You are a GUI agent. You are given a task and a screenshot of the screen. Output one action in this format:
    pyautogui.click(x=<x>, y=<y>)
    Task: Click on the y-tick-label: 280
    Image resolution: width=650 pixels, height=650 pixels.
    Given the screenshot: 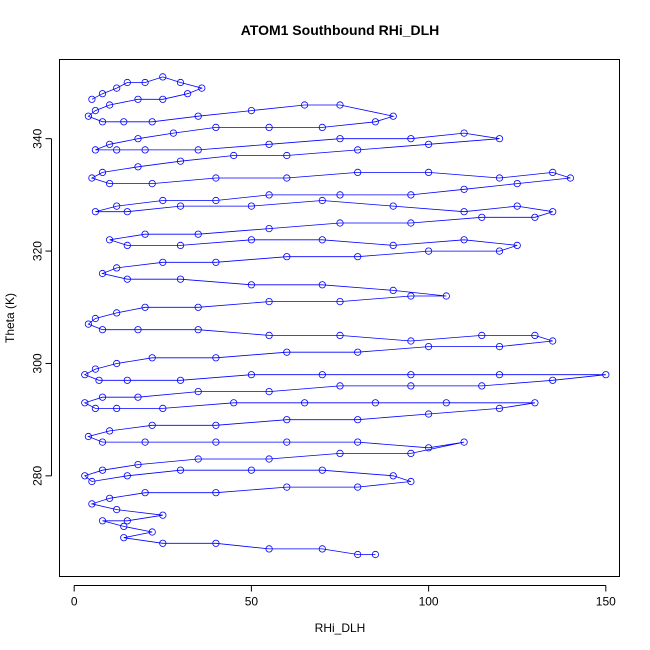 What is the action you would take?
    pyautogui.click(x=38, y=476)
    